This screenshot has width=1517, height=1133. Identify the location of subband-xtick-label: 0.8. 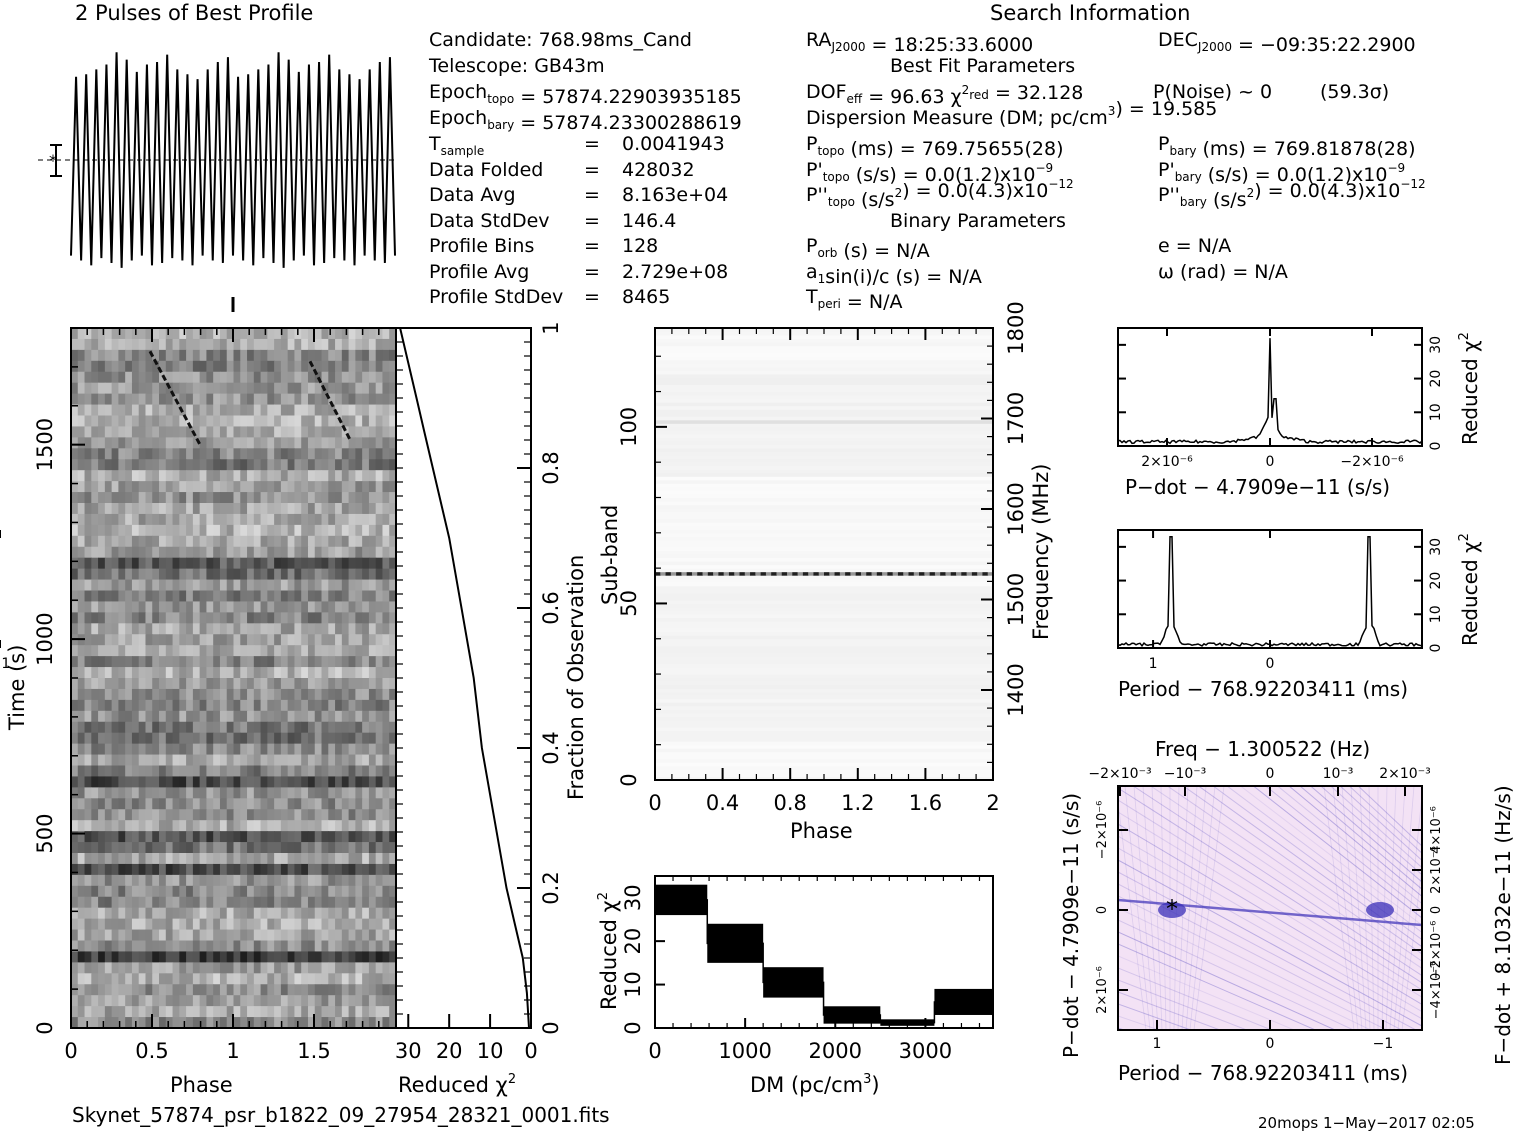
(789, 803).